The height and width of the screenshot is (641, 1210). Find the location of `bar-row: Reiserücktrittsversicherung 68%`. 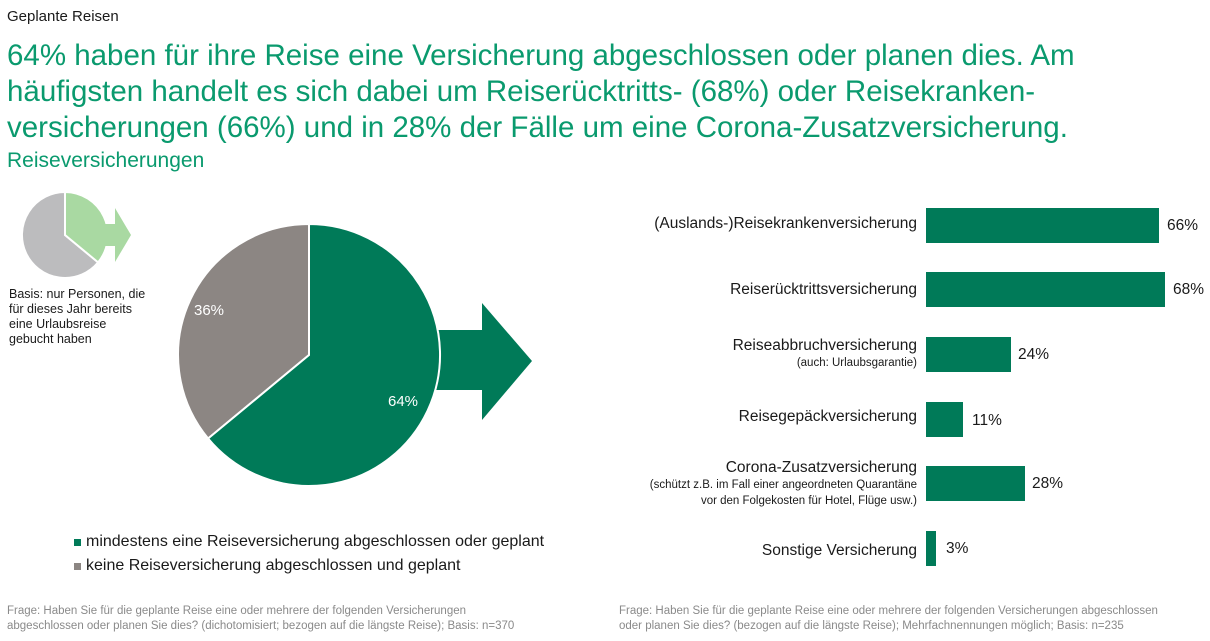

bar-row: Reiserücktrittsversicherung 68% is located at coordinates (905, 289).